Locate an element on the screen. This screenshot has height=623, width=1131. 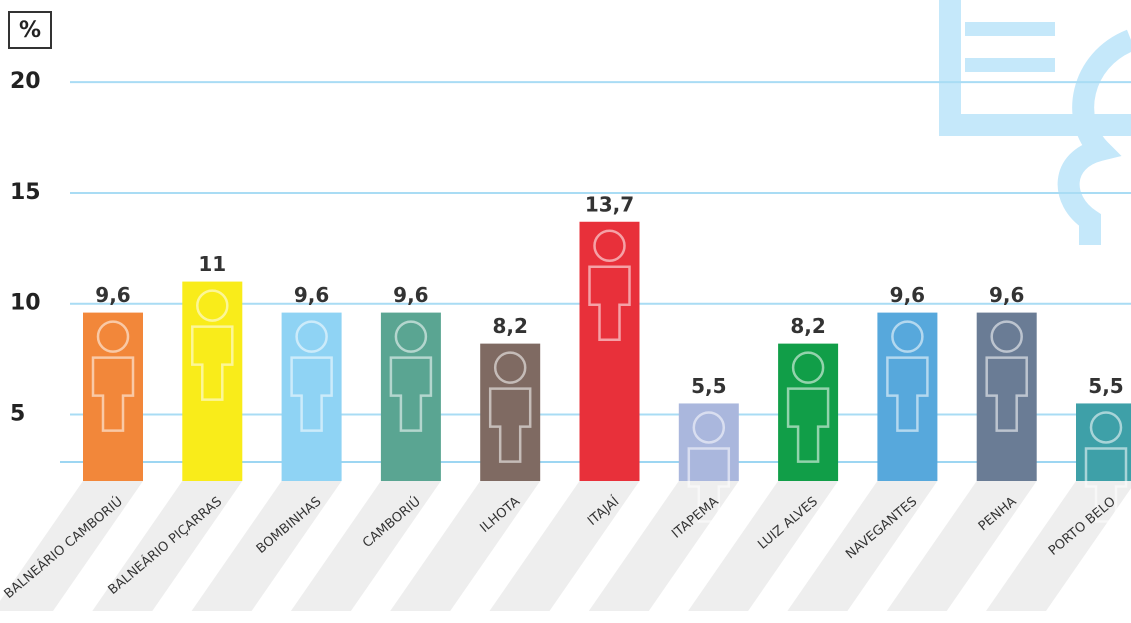
decor-document is located at coordinates (1035, 122).